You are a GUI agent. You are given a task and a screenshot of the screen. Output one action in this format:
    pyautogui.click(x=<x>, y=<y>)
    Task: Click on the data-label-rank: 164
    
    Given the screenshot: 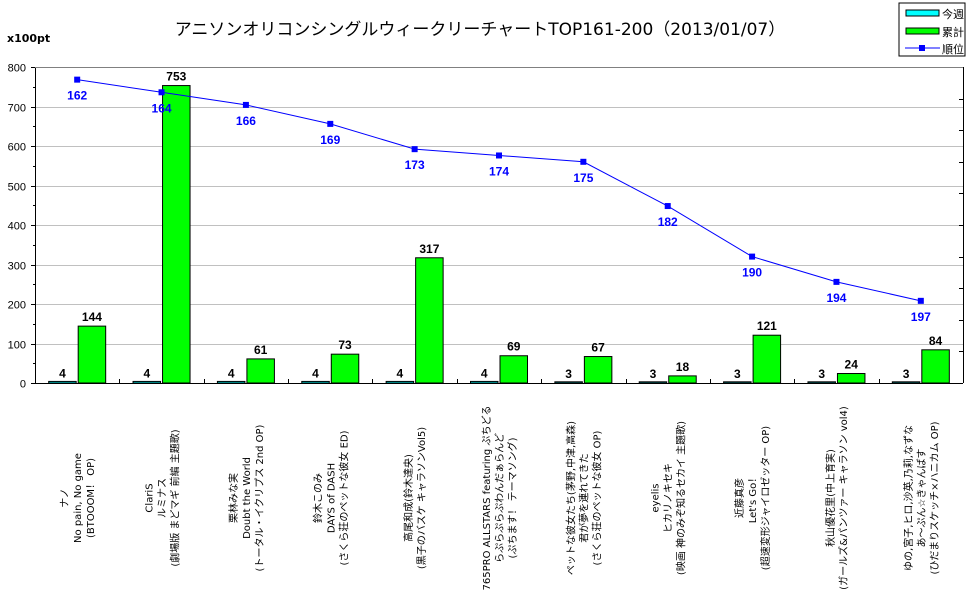 What is the action you would take?
    pyautogui.click(x=162, y=108)
    